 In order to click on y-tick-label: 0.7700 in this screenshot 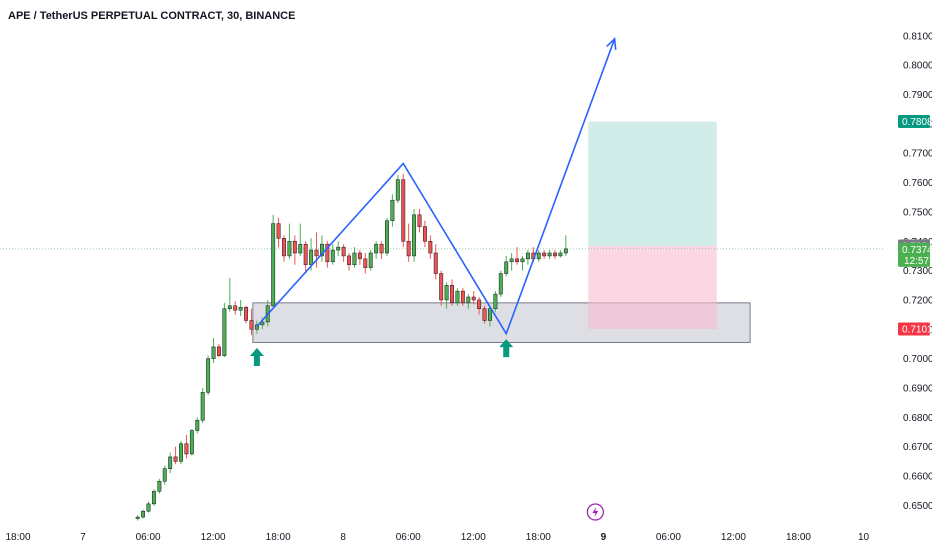, I will do `click(917, 154)`.